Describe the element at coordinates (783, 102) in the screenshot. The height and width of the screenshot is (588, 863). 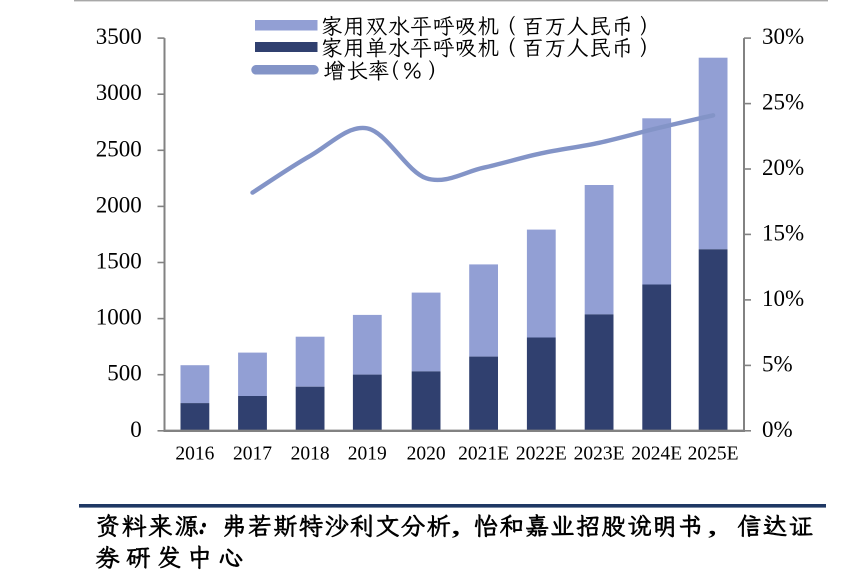
I see `svg-text: 25%` at that location.